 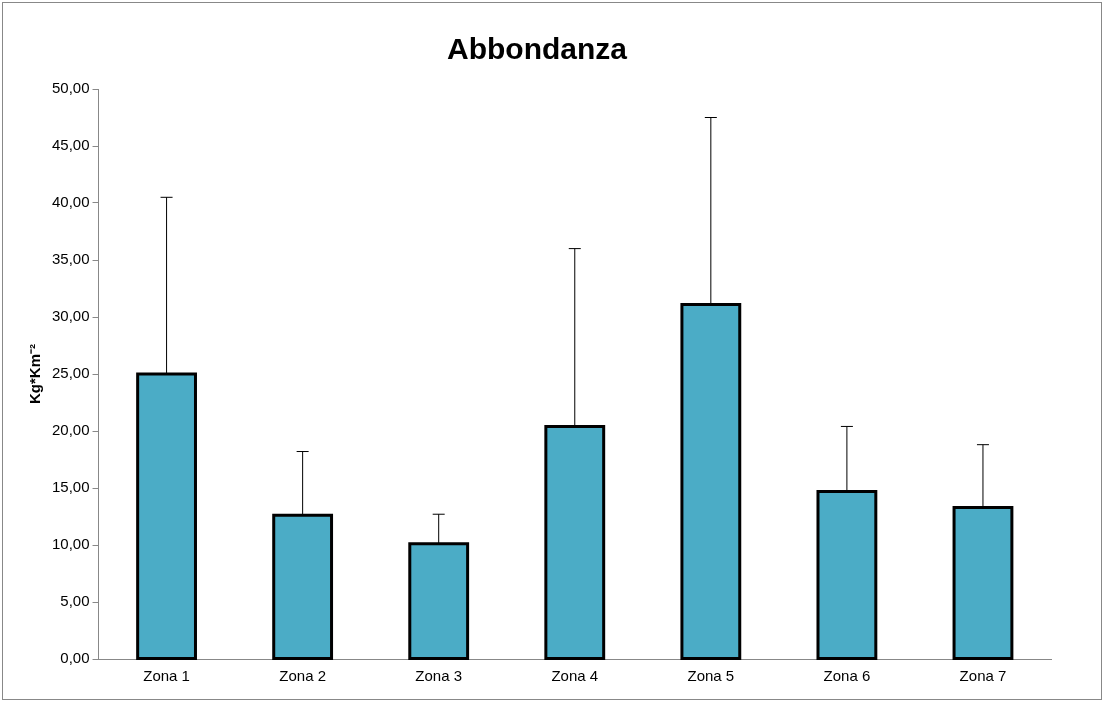 What do you see at coordinates (70, 88) in the screenshot?
I see `y-tick-label: 50,00` at bounding box center [70, 88].